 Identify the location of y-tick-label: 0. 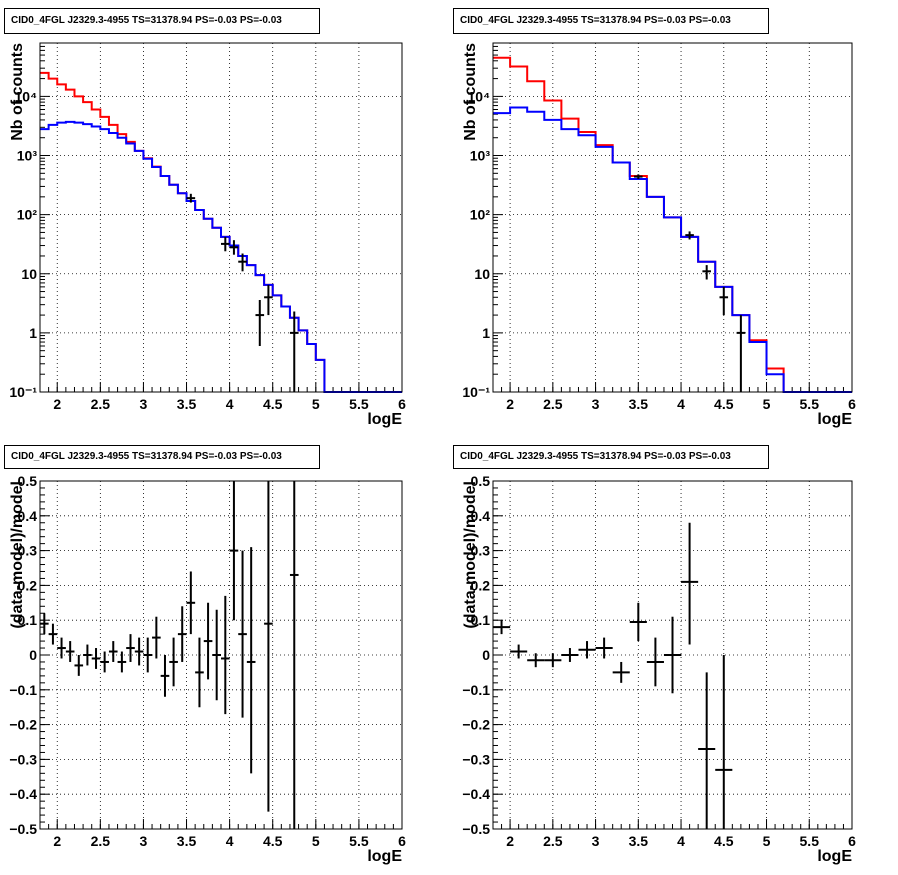
(486, 655).